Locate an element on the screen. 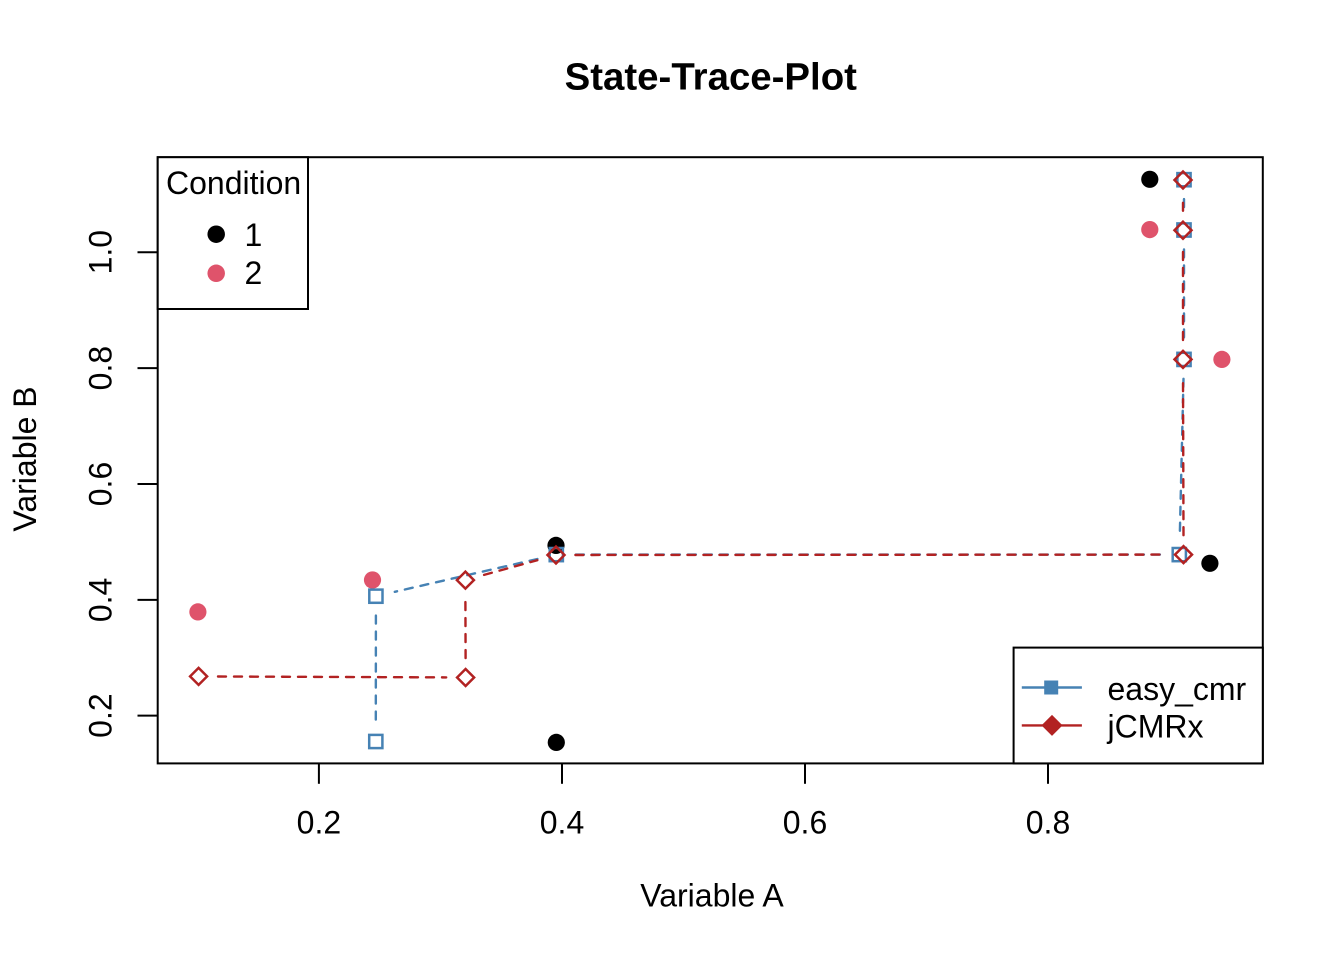  svg-text: jCMRx is located at coordinates (1155, 727).